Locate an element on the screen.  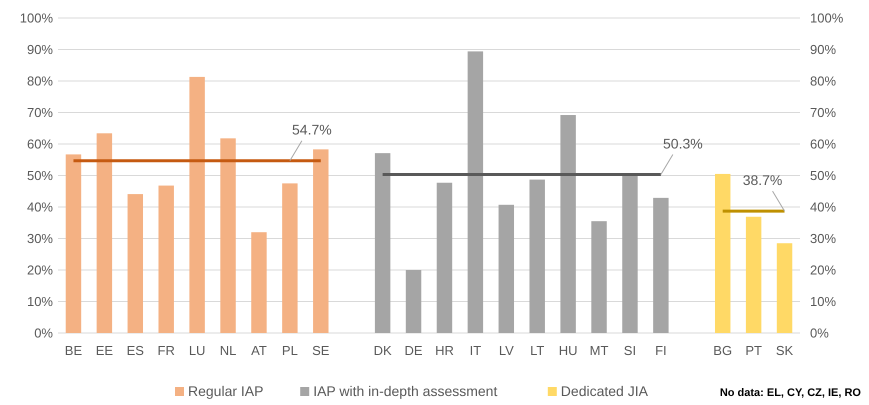
x-tick-label: LU is located at coordinates (197, 350).